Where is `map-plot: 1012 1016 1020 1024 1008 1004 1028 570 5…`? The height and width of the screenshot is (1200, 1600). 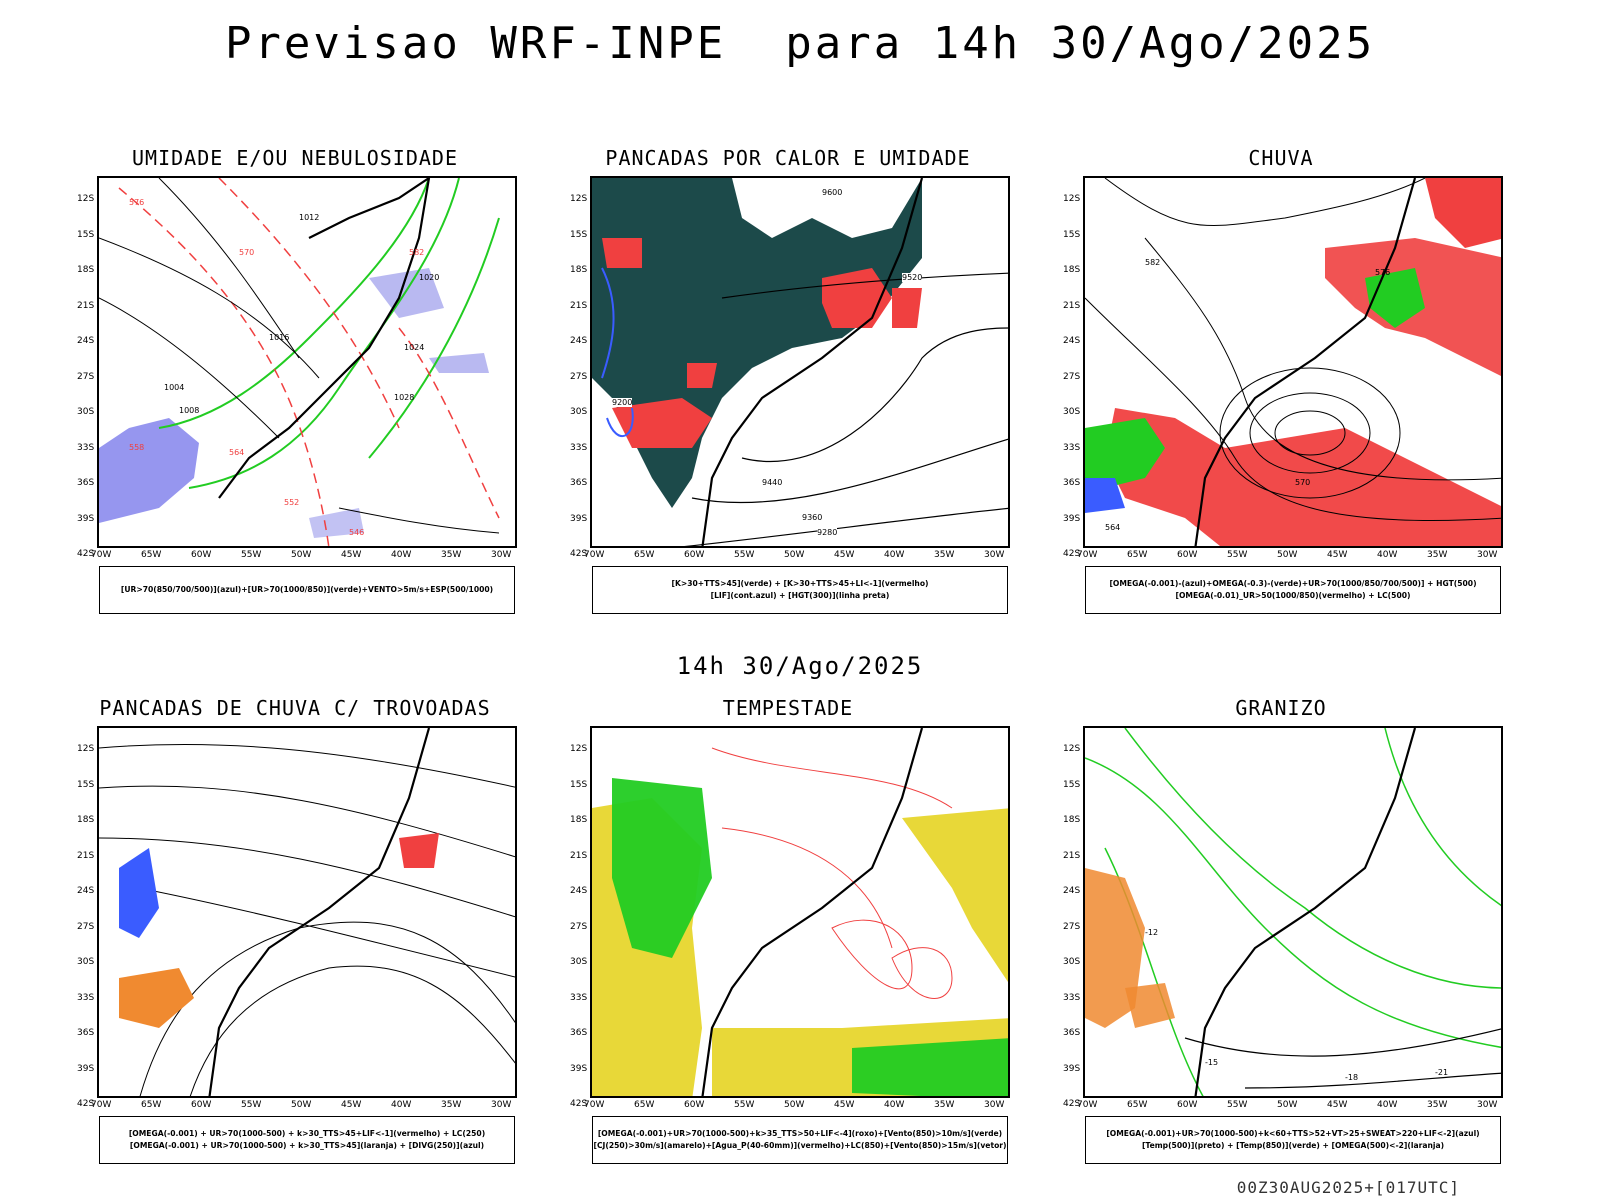
map-plot: 1012 1016 1020 1024 1008 1004 1028 570 5… is located at coordinates (307, 362).